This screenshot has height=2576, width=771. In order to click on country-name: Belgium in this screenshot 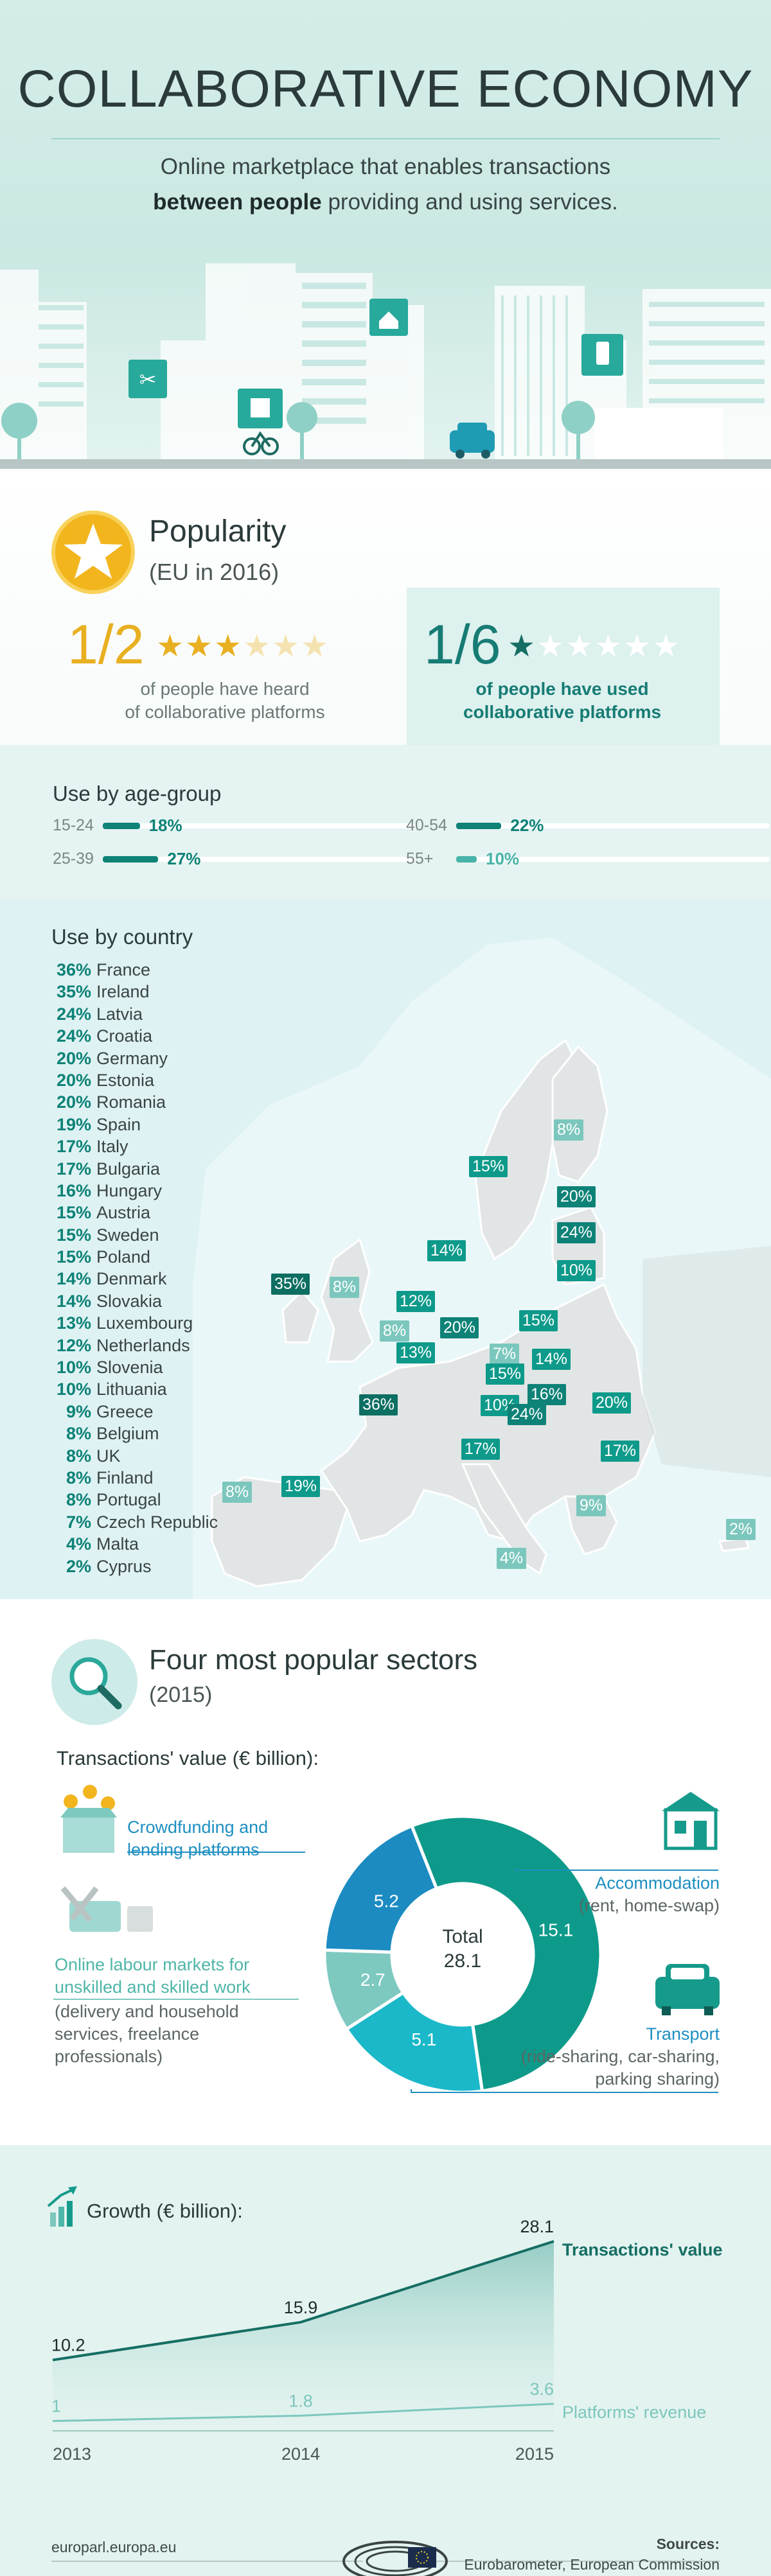, I will do `click(127, 1434)`.